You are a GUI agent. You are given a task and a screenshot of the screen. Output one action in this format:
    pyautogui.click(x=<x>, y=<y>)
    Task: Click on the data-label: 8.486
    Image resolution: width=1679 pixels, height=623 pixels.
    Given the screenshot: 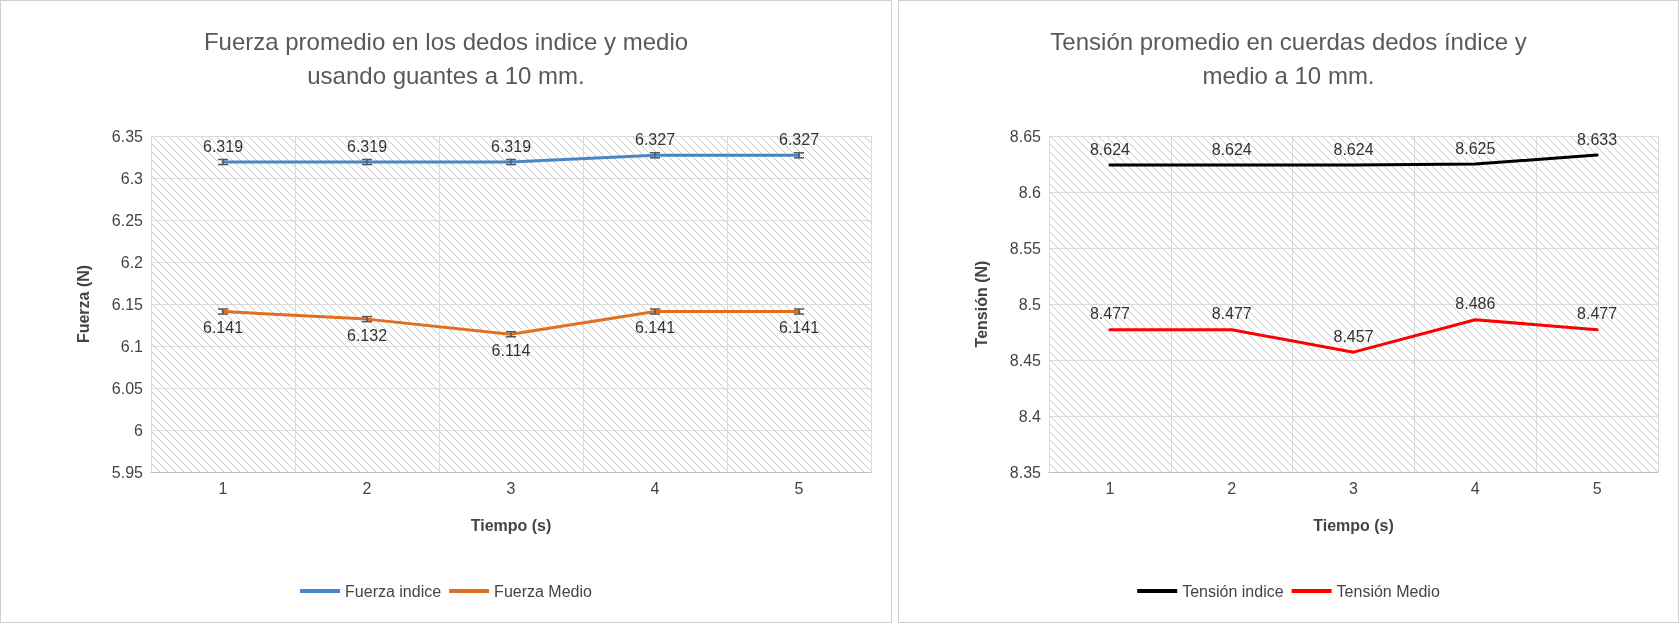 What is the action you would take?
    pyautogui.click(x=1475, y=304)
    